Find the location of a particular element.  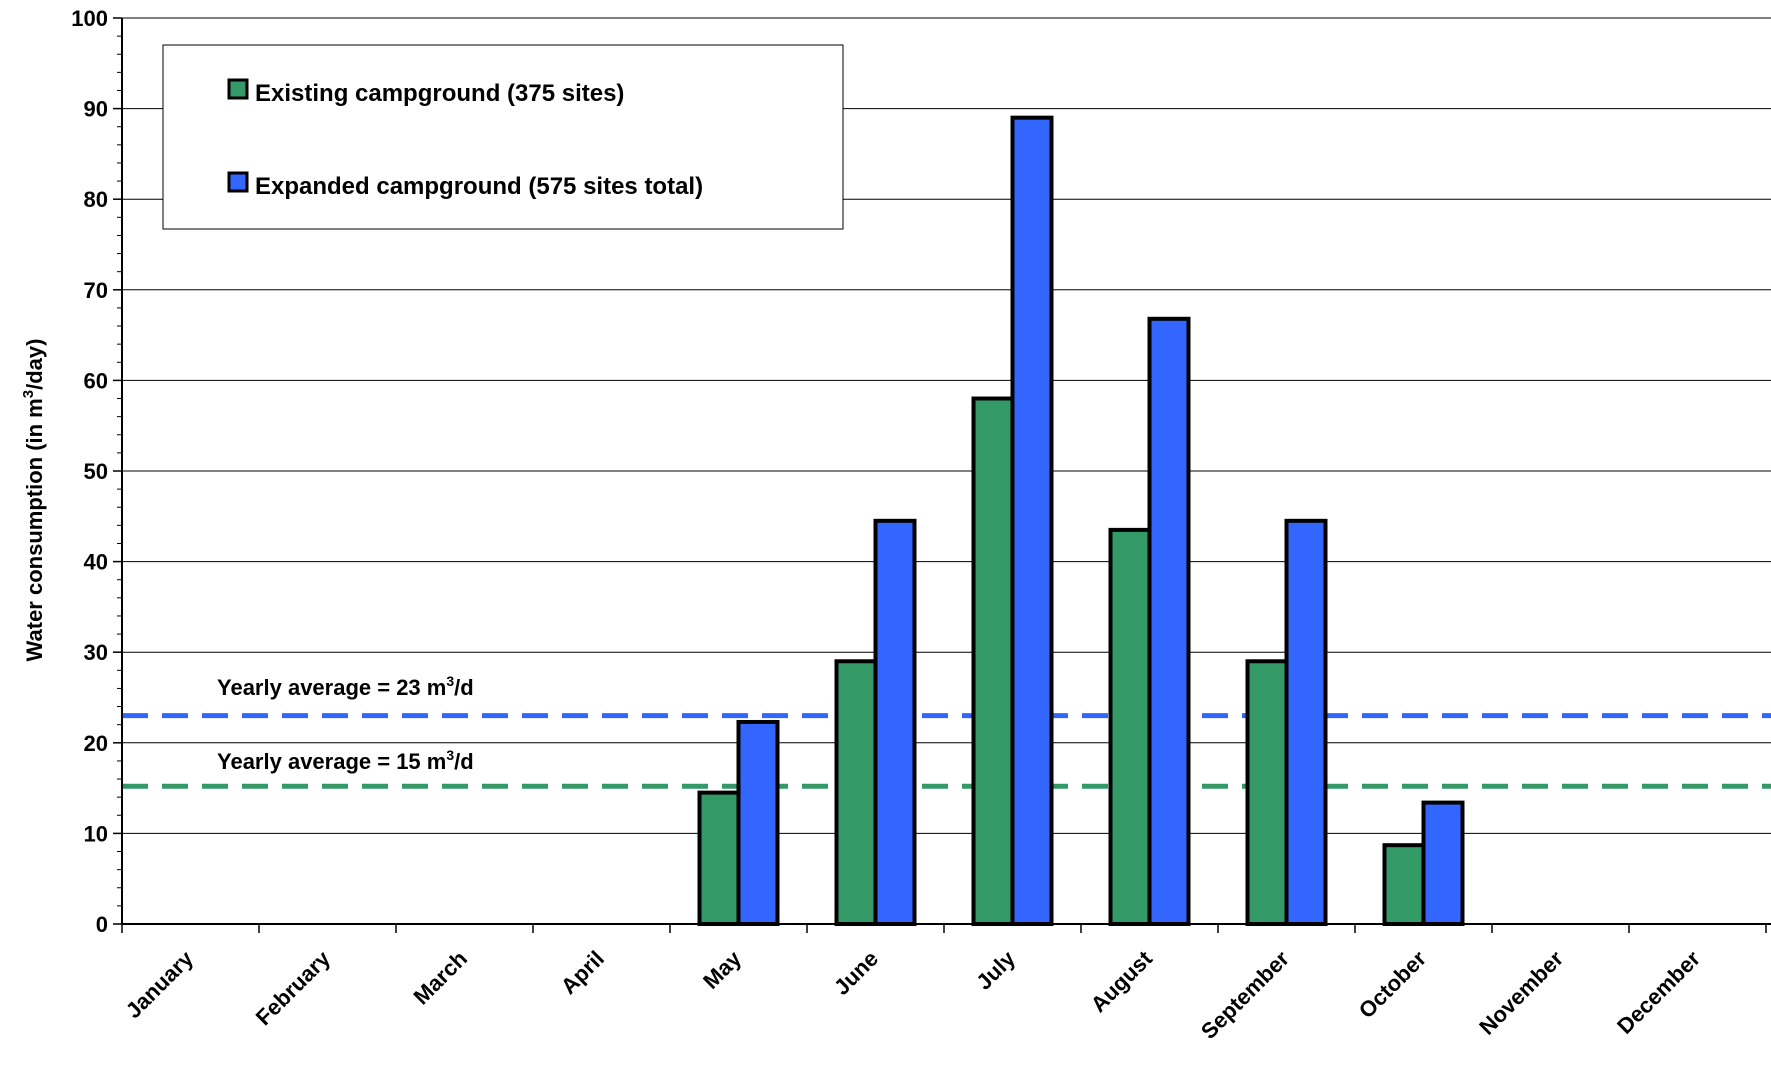

legend-swatch-expanded is located at coordinates (238, 182).